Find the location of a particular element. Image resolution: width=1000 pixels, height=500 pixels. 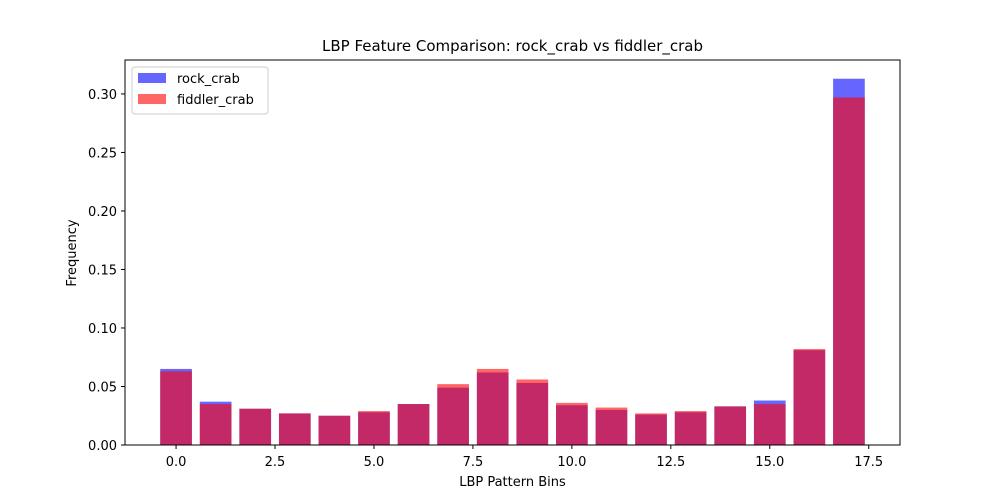

x-tick-label: 15.0 is located at coordinates (769, 462).